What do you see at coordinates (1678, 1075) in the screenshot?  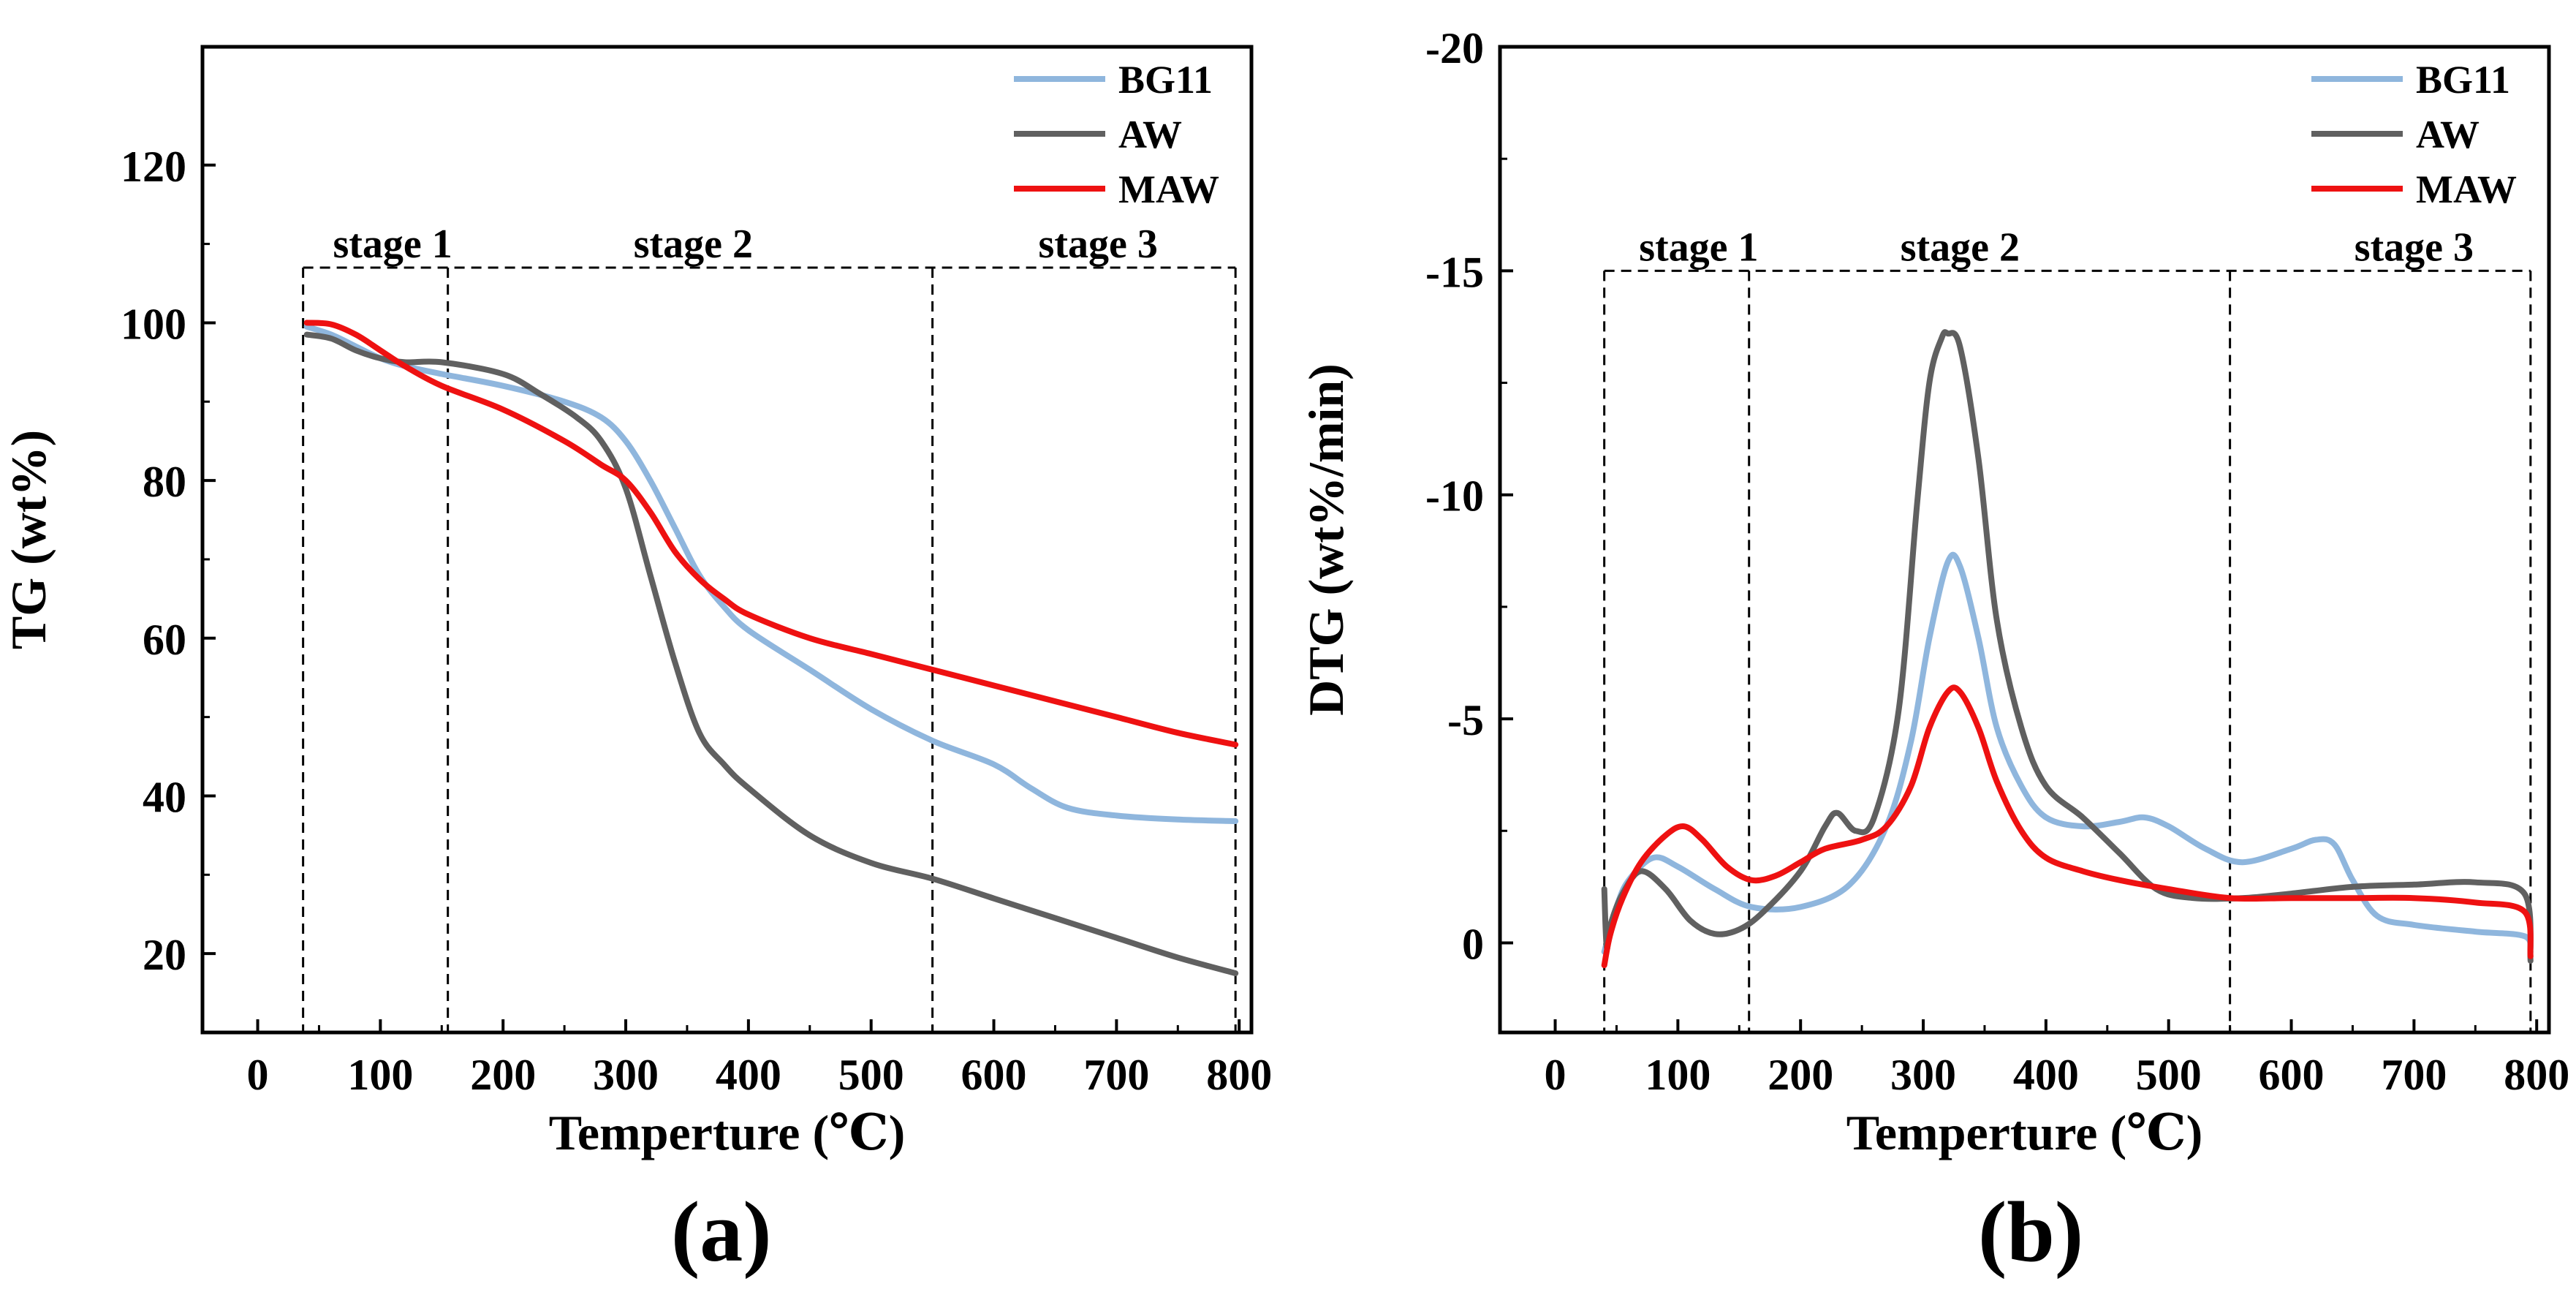 I see `dtg-x-tick-label: 100` at bounding box center [1678, 1075].